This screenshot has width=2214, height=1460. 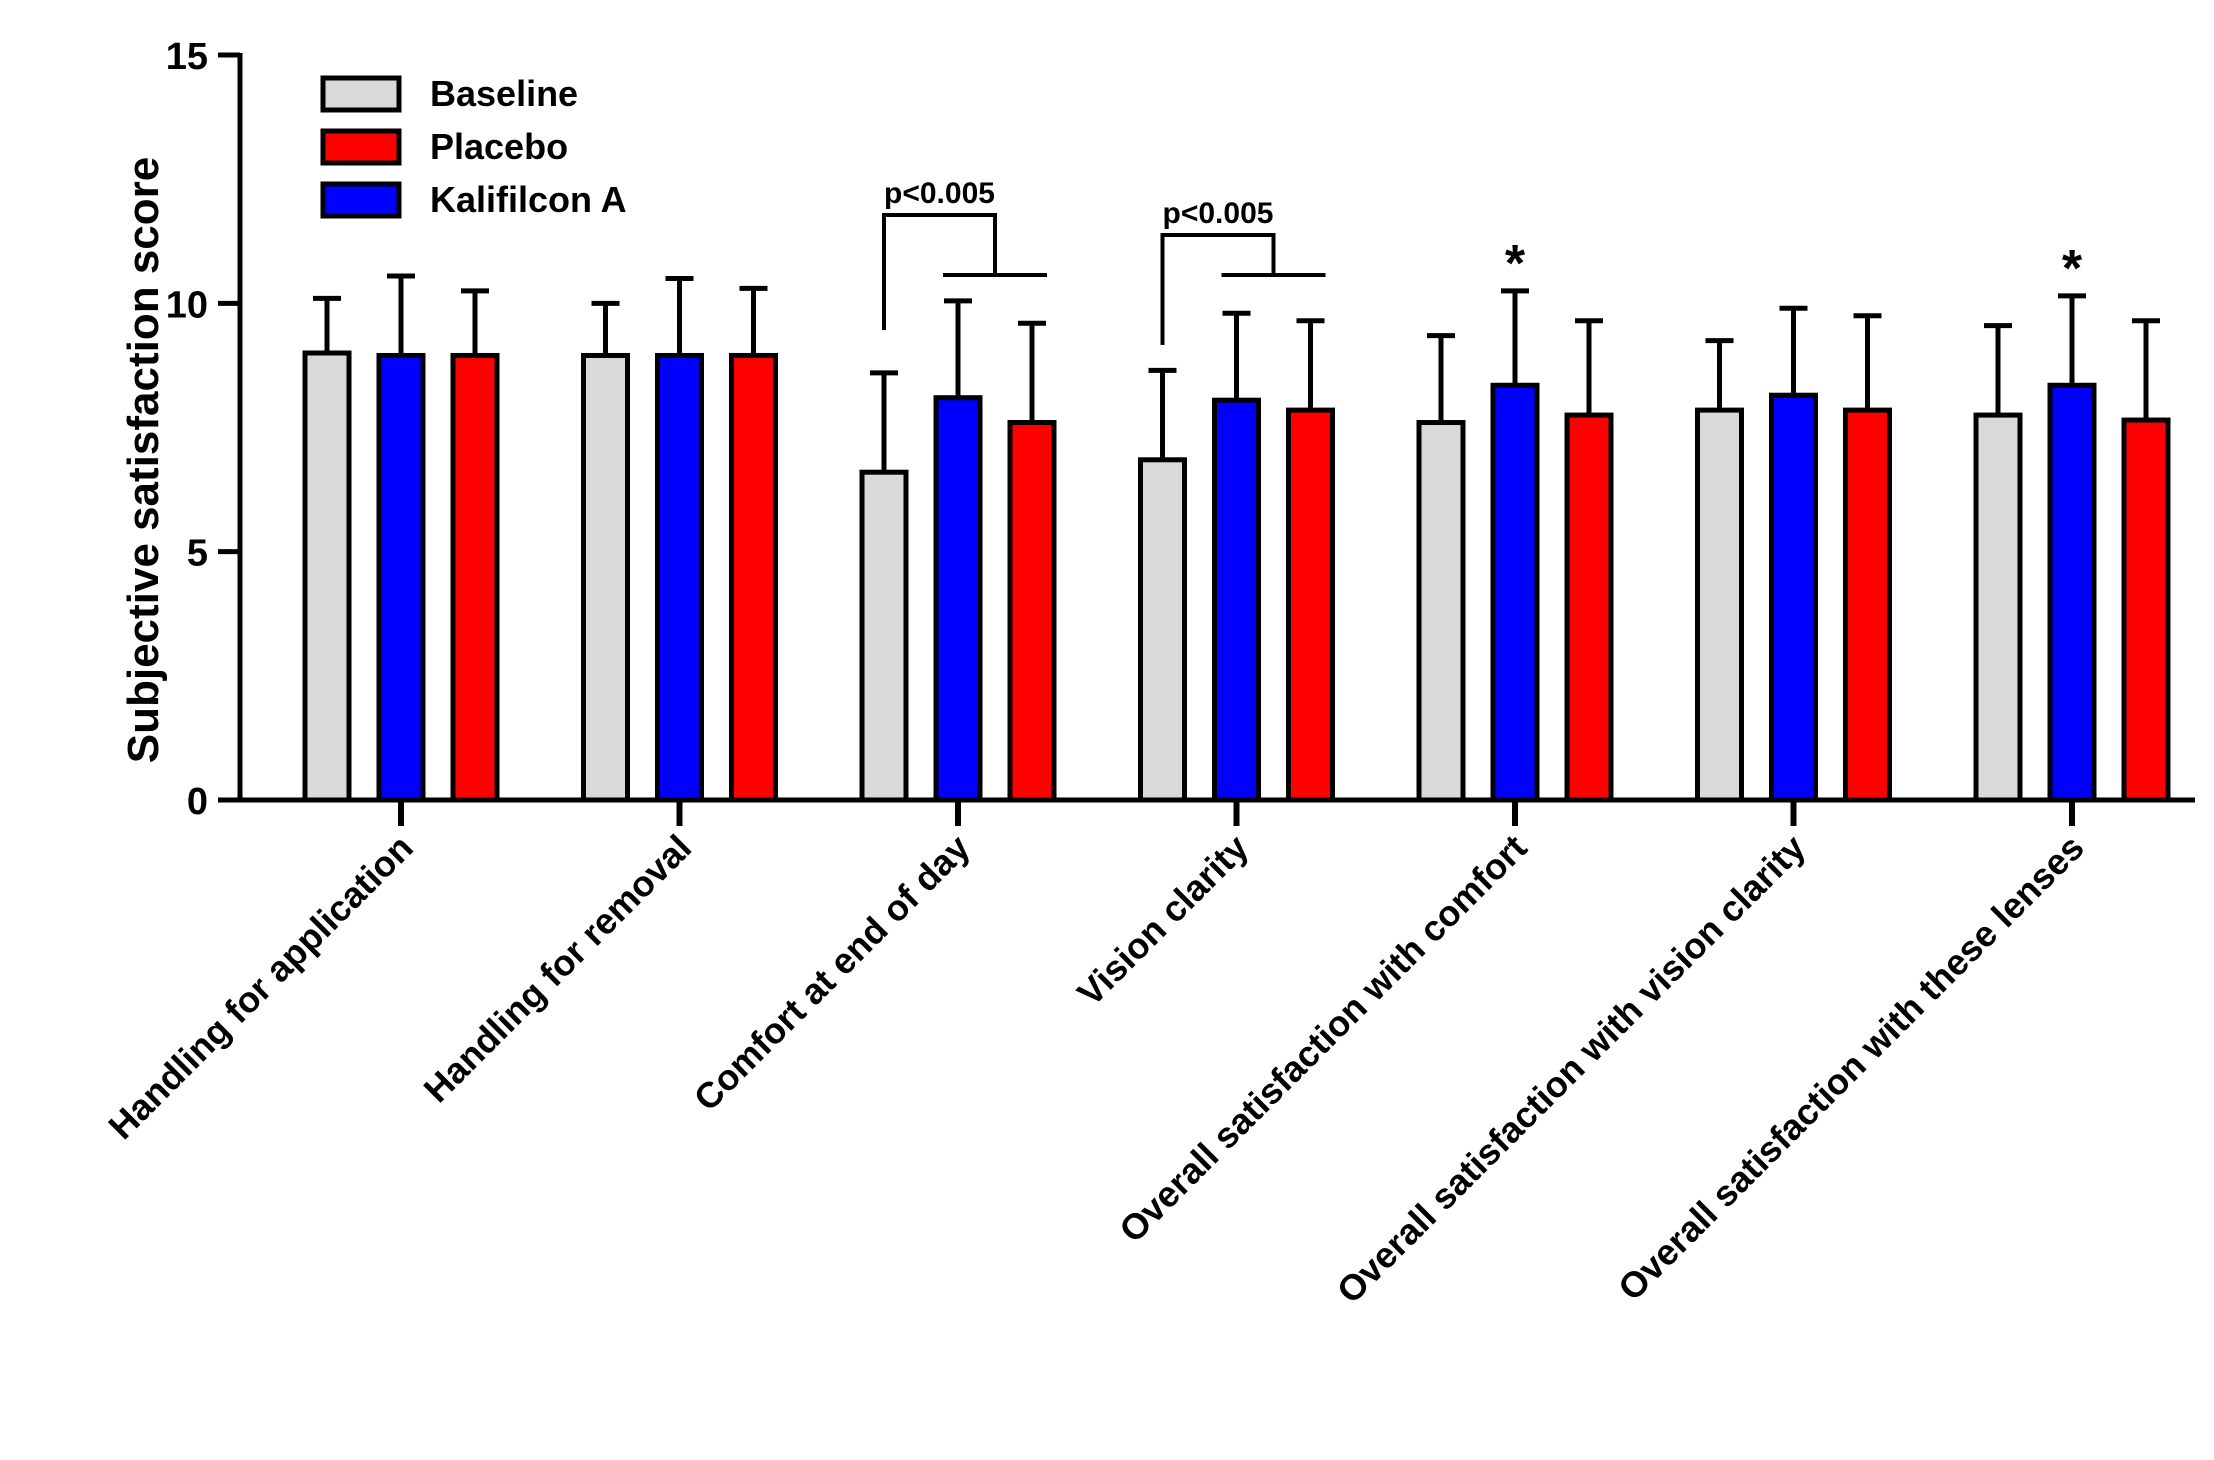 I want to click on y-tick-label: 0, so click(x=197, y=802).